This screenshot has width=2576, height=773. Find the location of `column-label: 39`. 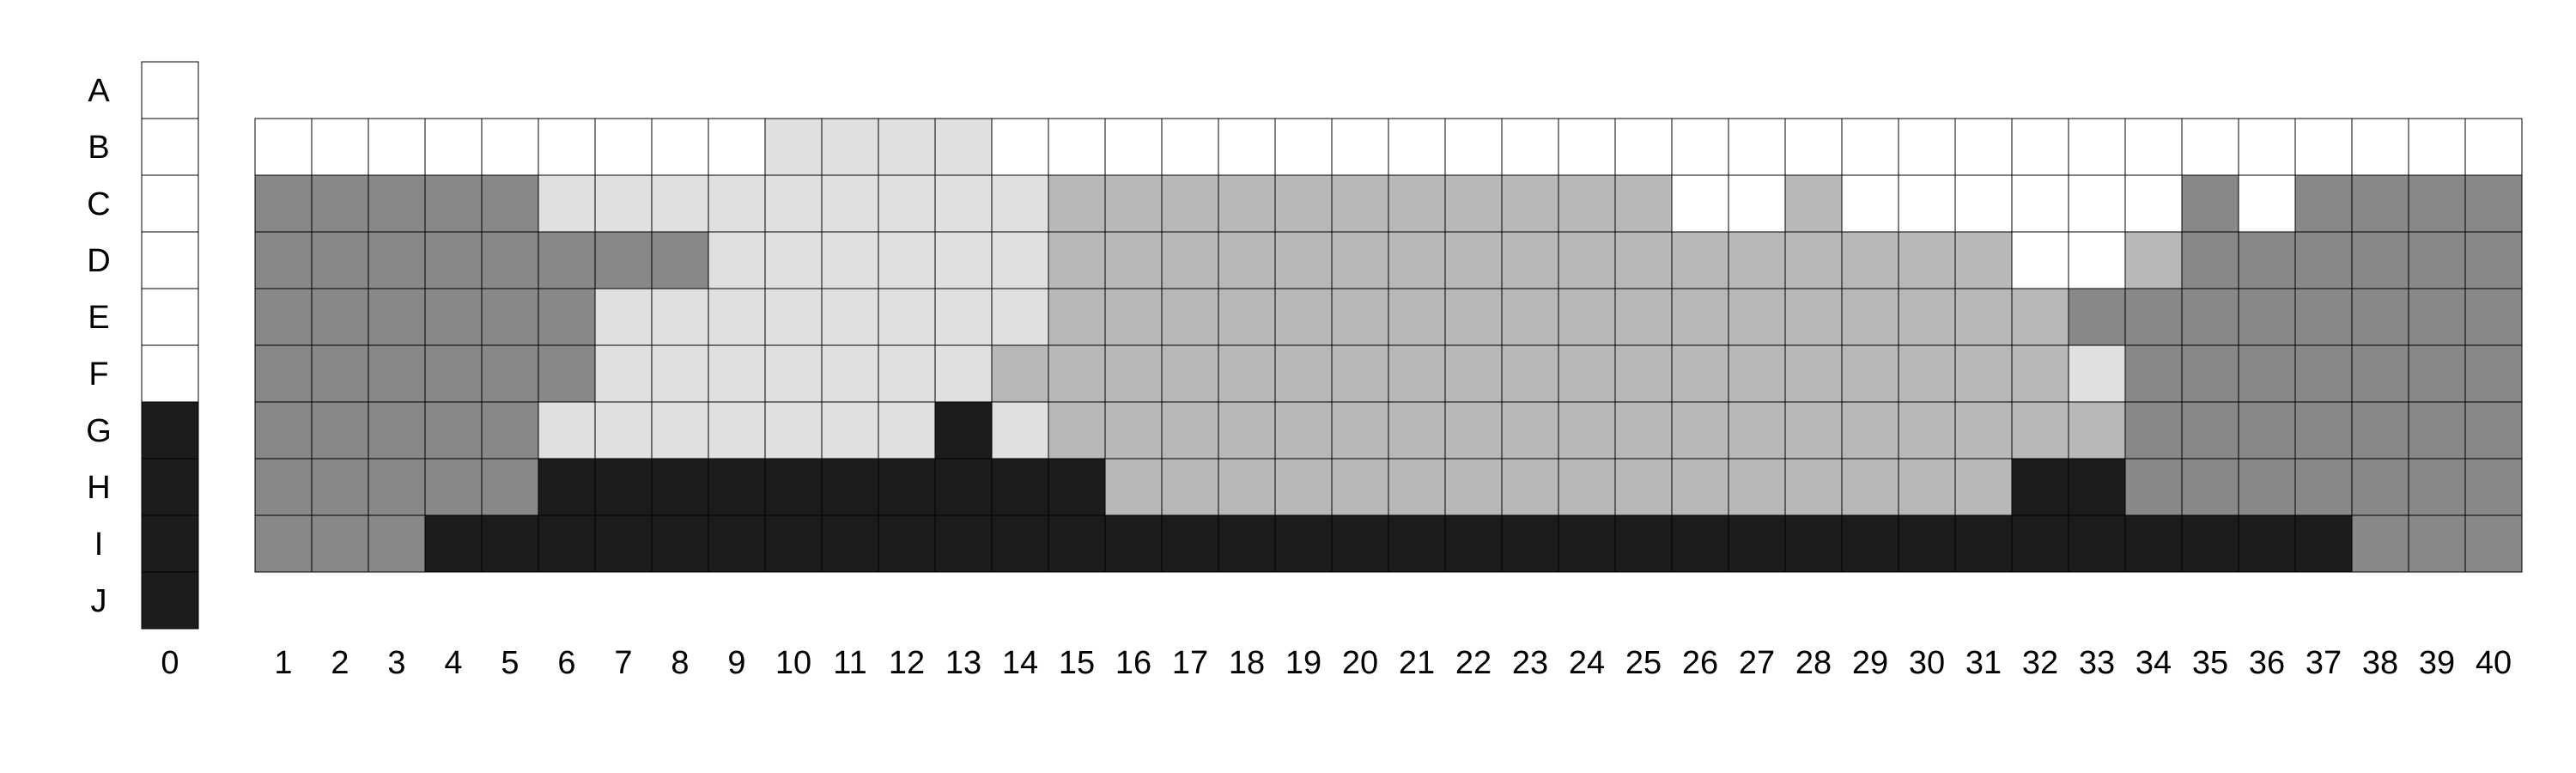

column-label: 39 is located at coordinates (2437, 663).